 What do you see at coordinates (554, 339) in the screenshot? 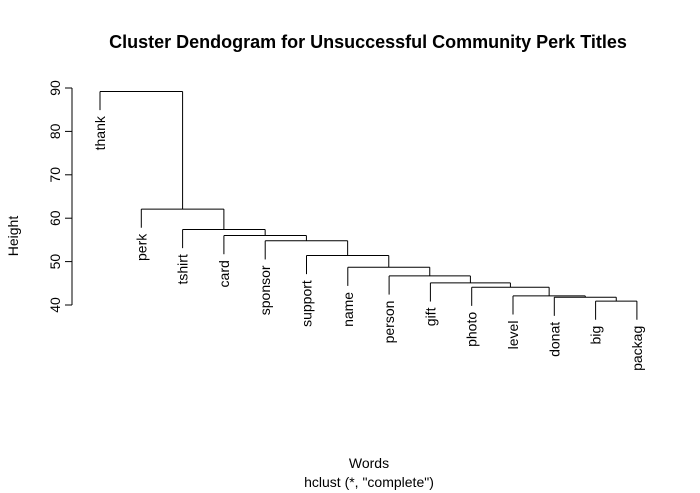
I see `leaf-label: donat` at bounding box center [554, 339].